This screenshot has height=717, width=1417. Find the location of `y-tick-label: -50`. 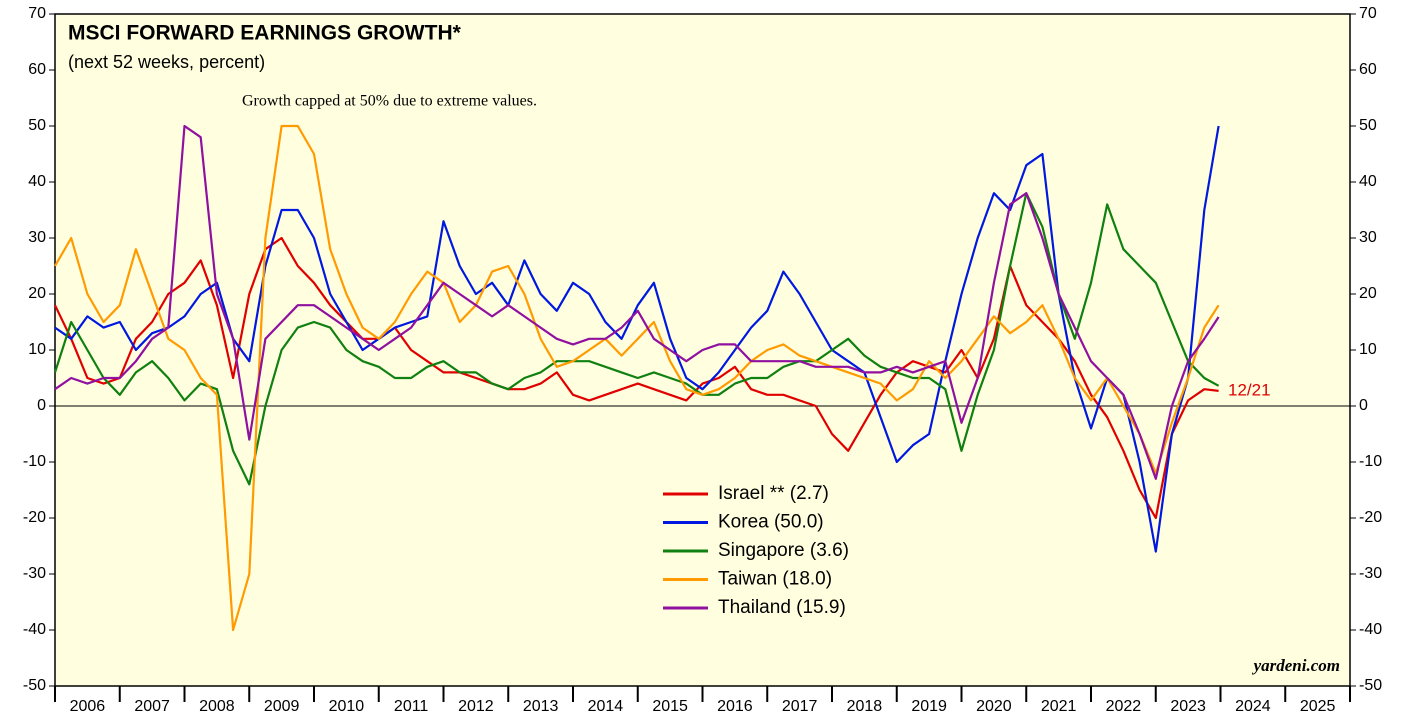

y-tick-label: -50 is located at coordinates (34, 685).